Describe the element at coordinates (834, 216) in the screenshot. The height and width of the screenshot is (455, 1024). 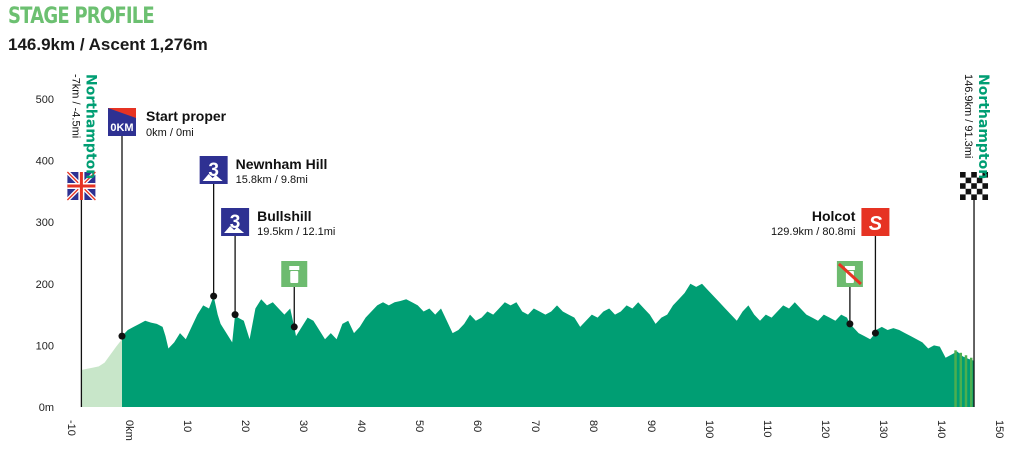
I see `marker-name: Holcot` at that location.